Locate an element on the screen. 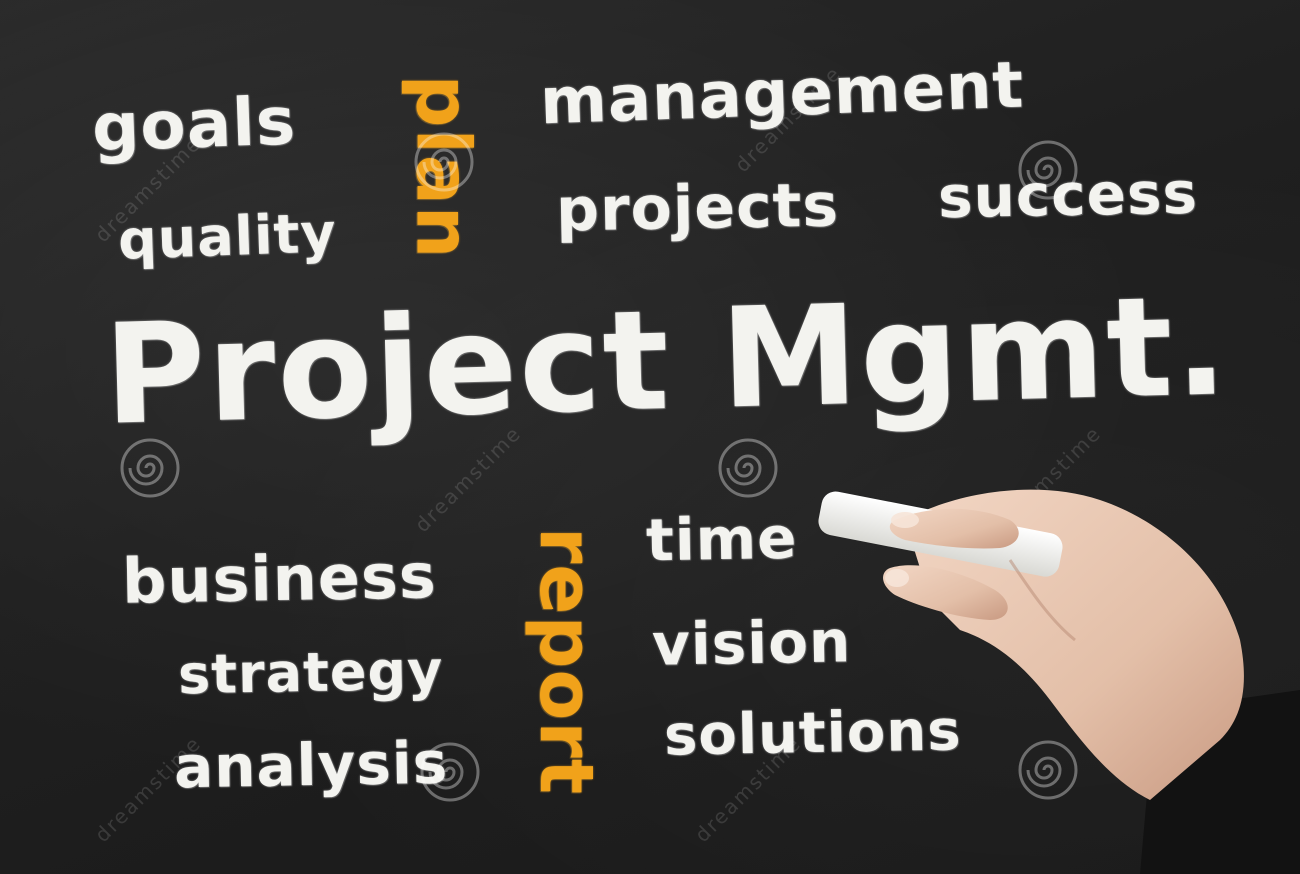 The height and width of the screenshot is (874, 1300). palm is located at coordinates (1074, 644).